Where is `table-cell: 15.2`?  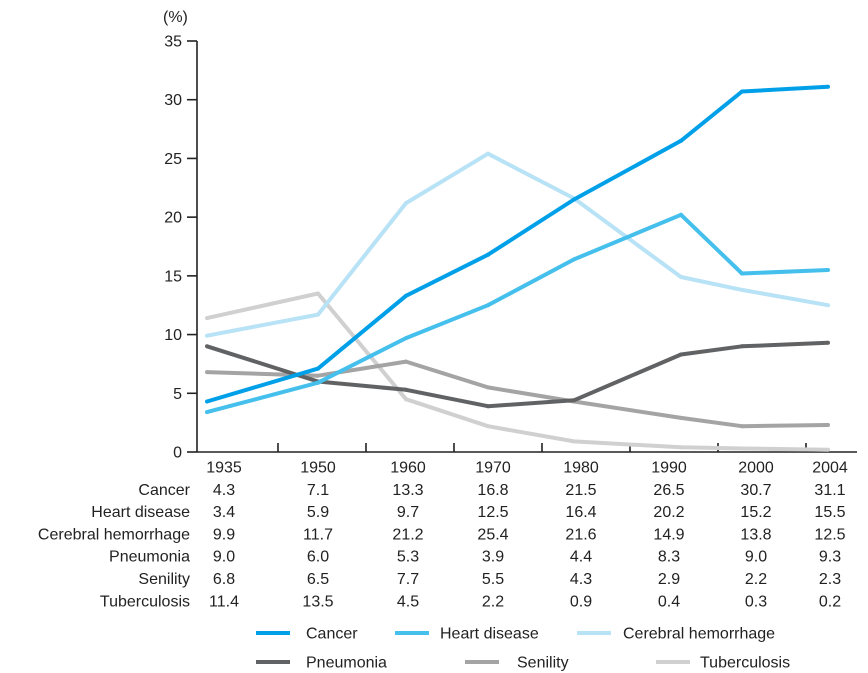
table-cell: 15.2 is located at coordinates (755, 512).